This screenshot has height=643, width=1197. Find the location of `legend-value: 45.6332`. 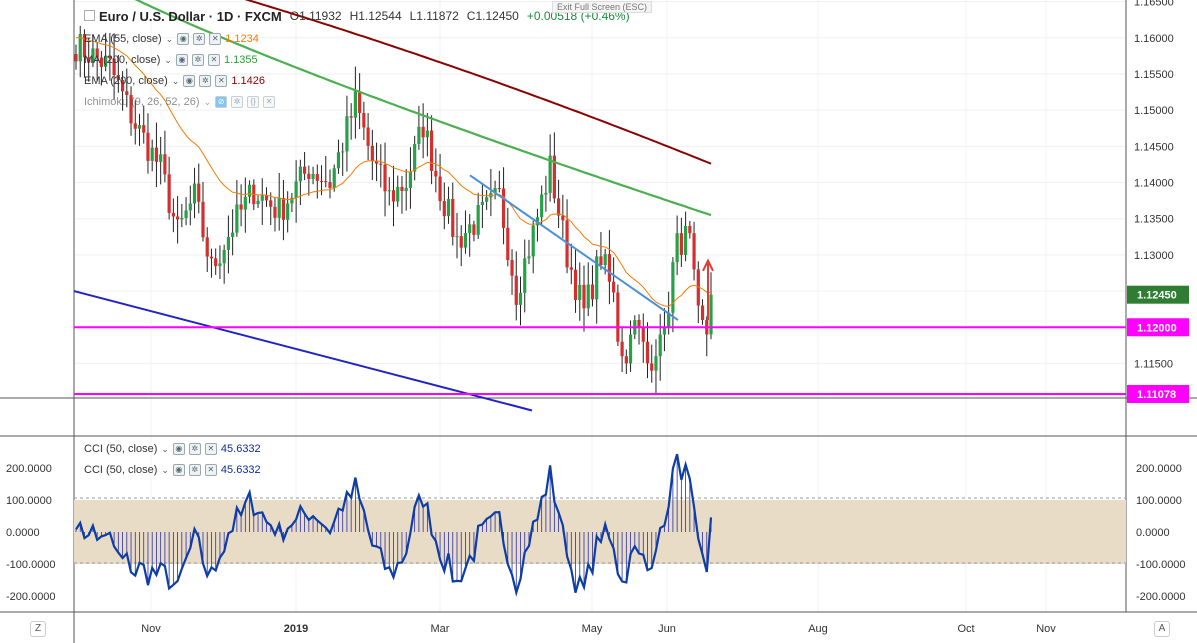

legend-value: 45.6332 is located at coordinates (240, 449).